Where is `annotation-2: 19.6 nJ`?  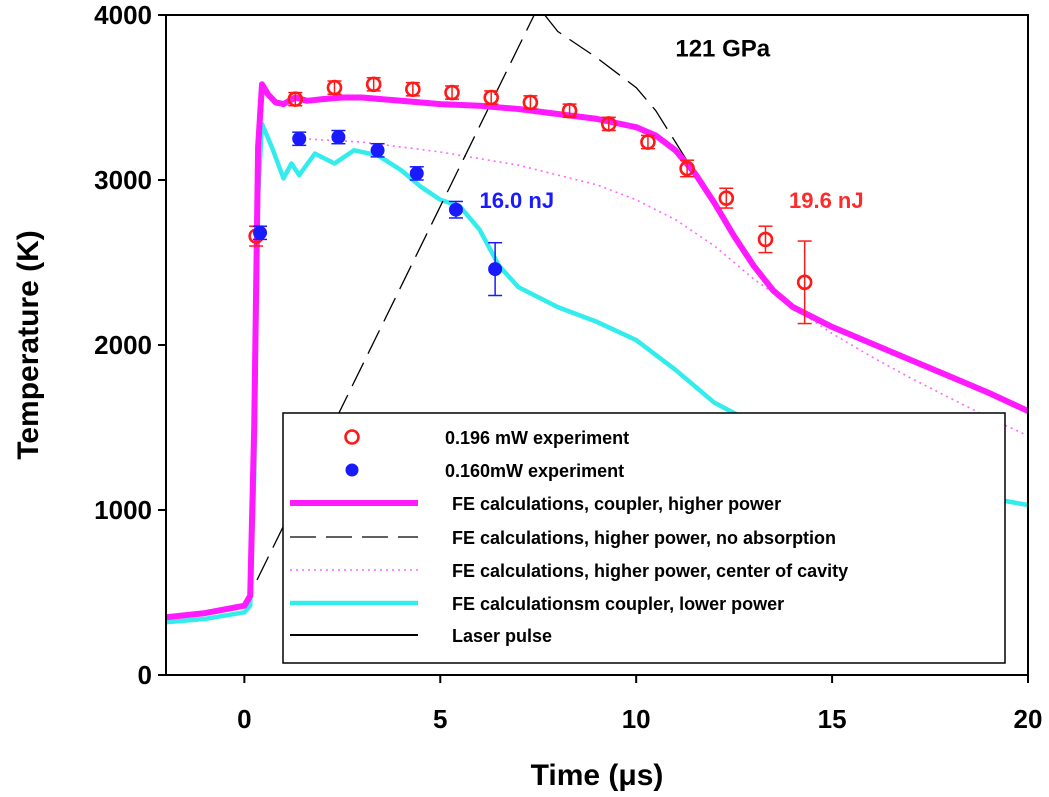 annotation-2: 19.6 nJ is located at coordinates (826, 200).